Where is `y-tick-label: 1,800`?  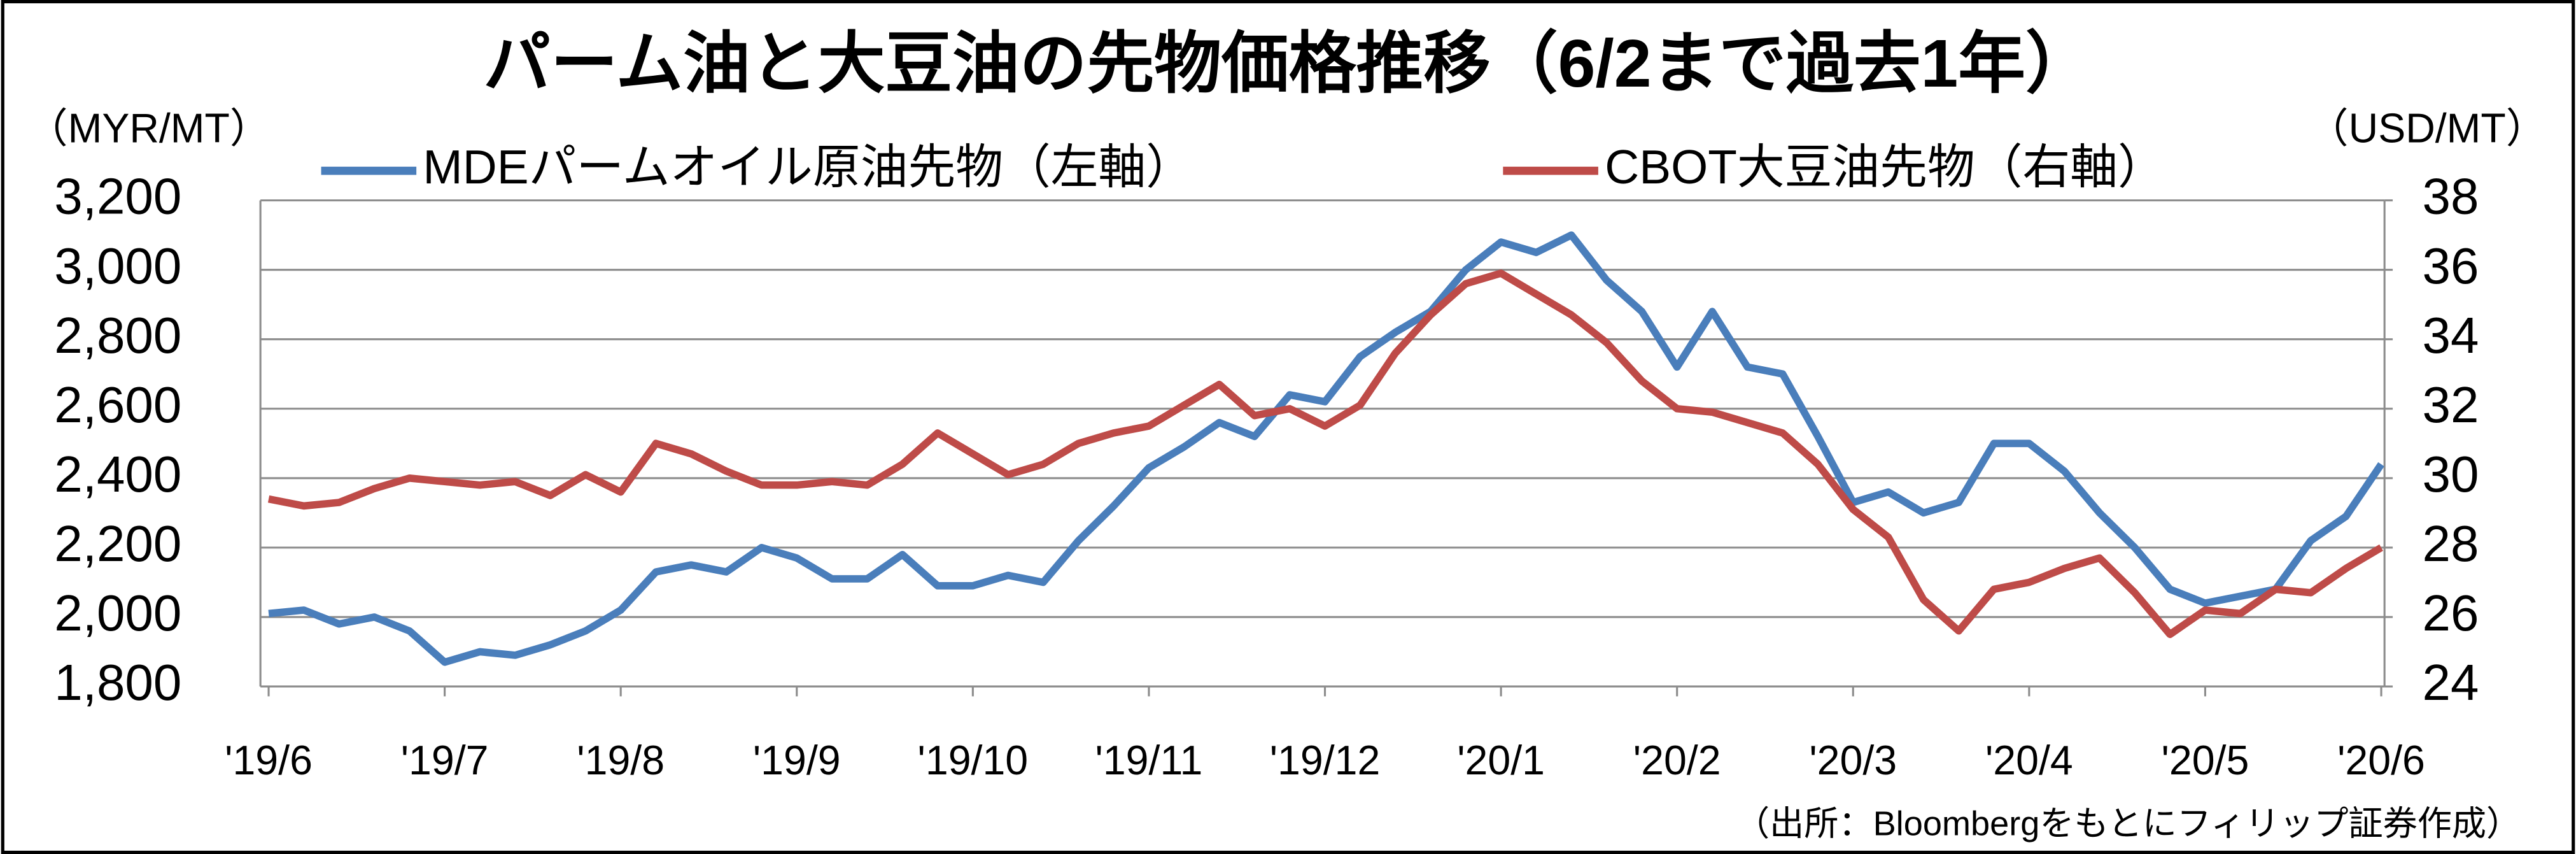 y-tick-label: 1,800 is located at coordinates (118, 683).